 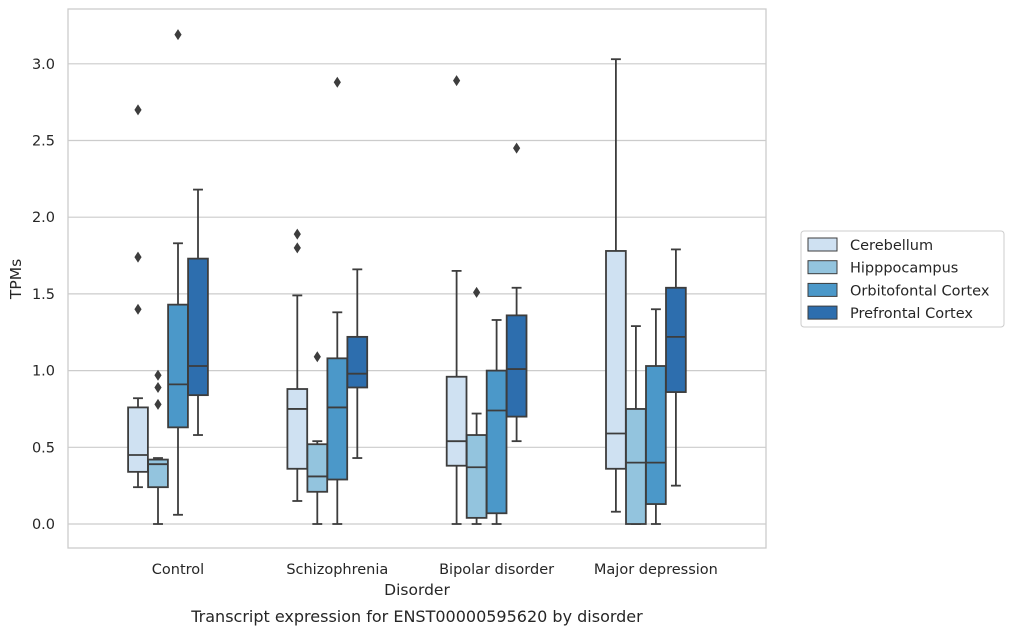 I want to click on y-tick-label: 2.0, so click(x=43, y=218).